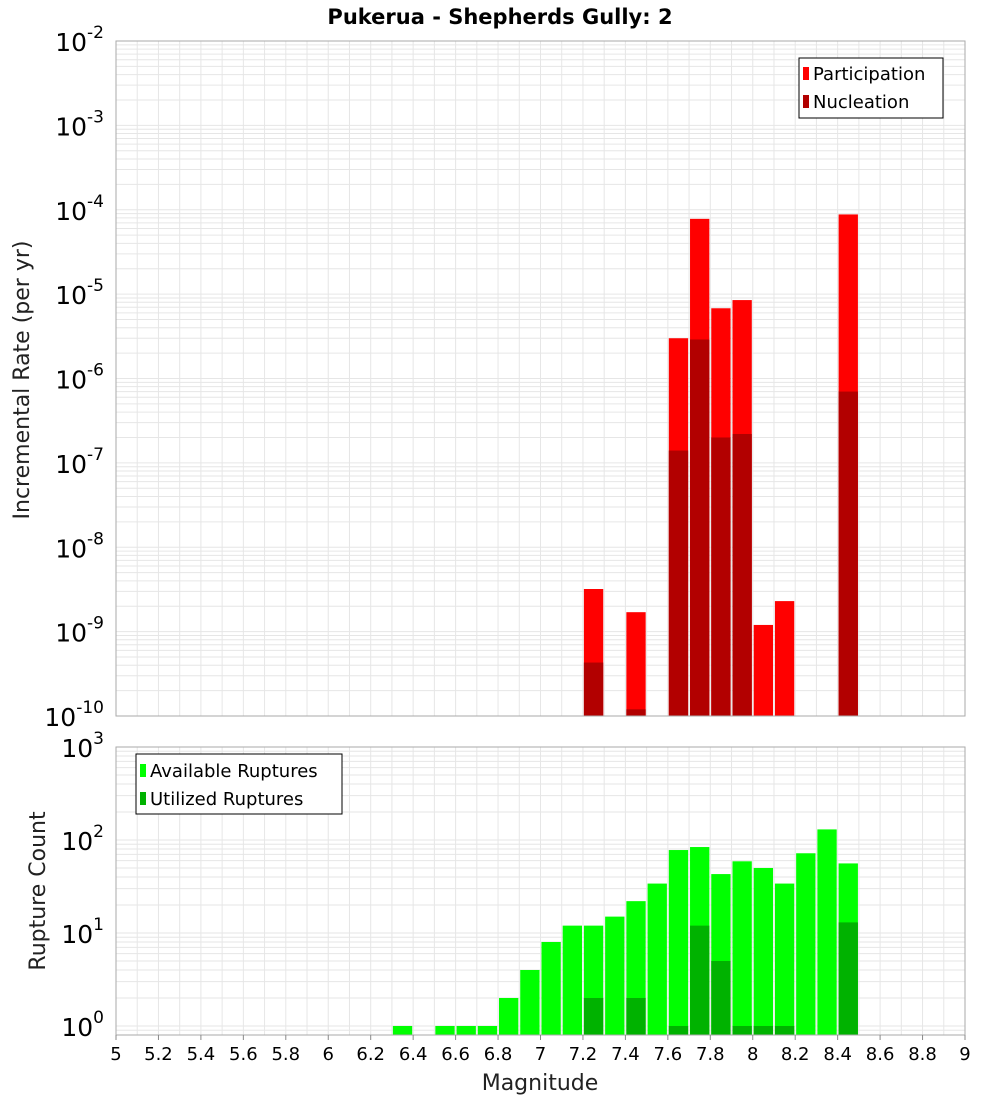  Describe the element at coordinates (115, 1054) in the screenshot. I see `x-tick-label: 5` at that location.